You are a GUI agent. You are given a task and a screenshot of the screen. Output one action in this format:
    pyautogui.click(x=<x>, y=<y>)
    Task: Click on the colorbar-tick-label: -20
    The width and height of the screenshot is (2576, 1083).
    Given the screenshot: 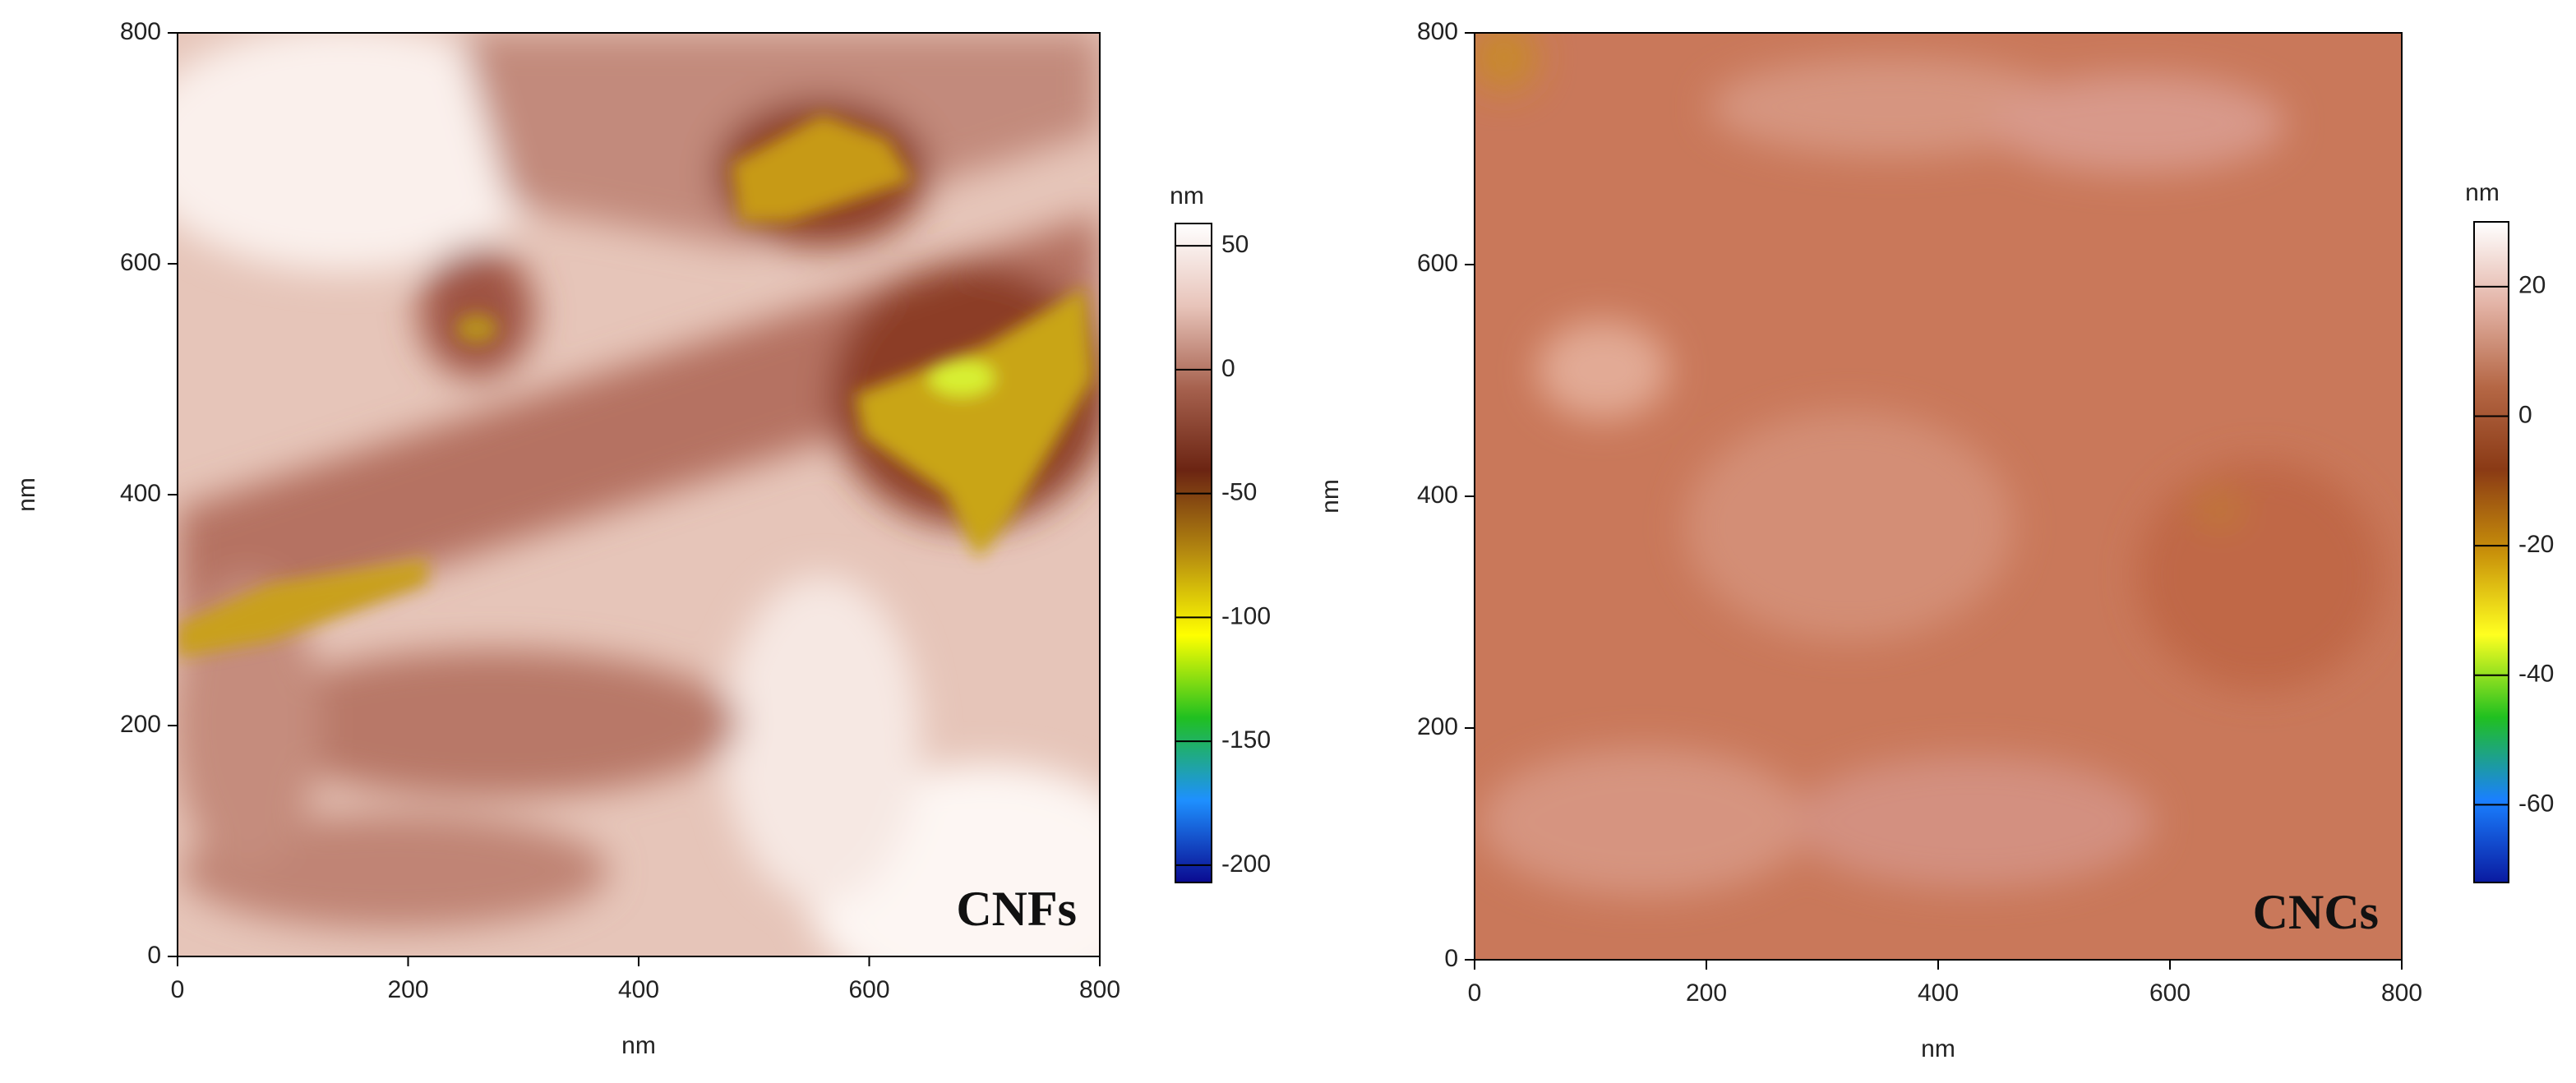 What is the action you would take?
    pyautogui.click(x=2536, y=544)
    